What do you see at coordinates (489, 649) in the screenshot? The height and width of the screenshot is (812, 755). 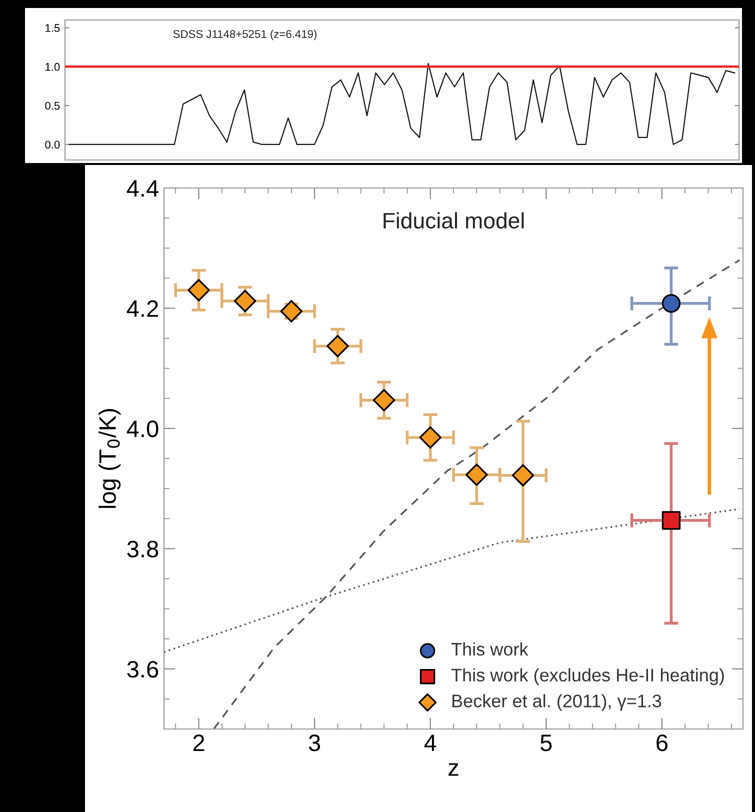 I see `legend-label: This work` at bounding box center [489, 649].